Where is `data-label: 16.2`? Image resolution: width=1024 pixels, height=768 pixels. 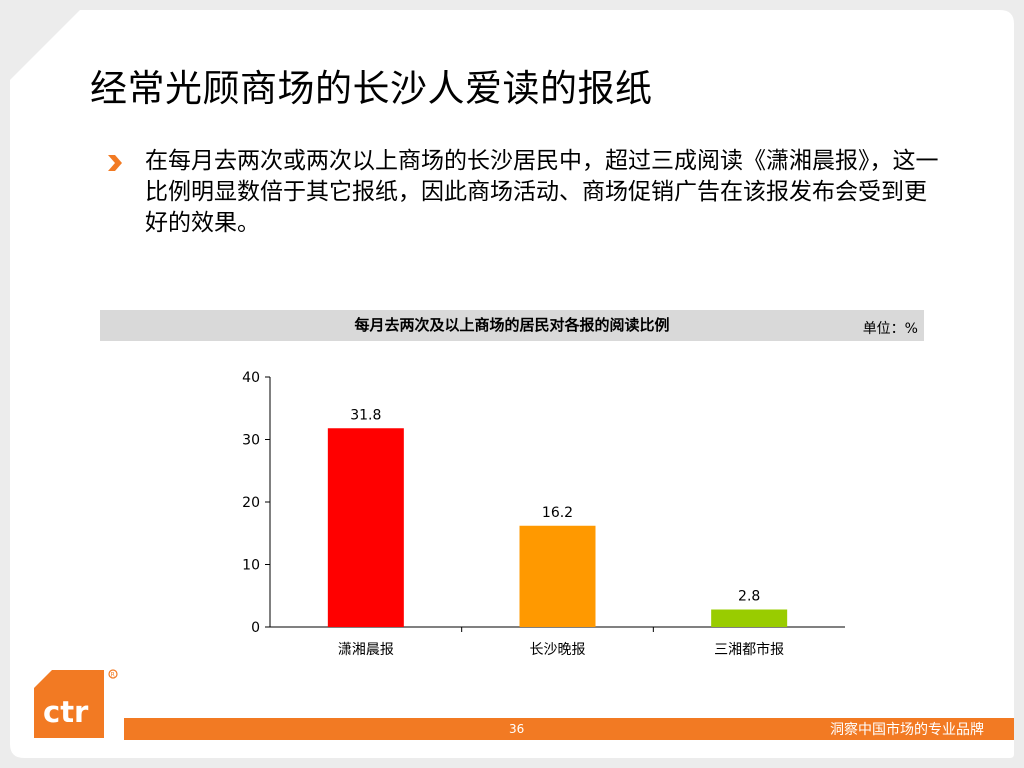
data-label: 16.2 is located at coordinates (557, 513).